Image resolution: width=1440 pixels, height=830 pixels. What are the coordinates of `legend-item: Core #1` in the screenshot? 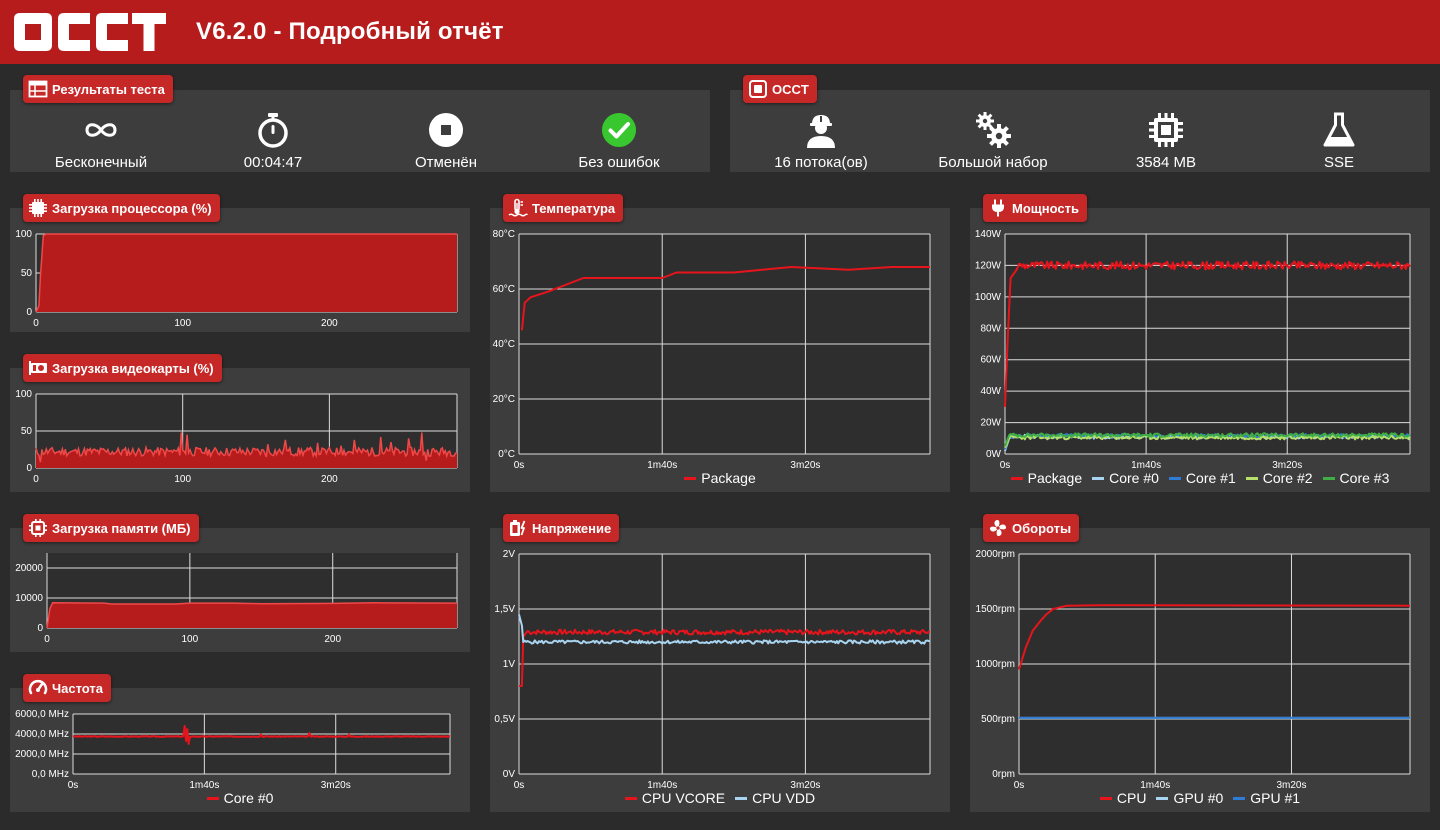 It's located at (1202, 478).